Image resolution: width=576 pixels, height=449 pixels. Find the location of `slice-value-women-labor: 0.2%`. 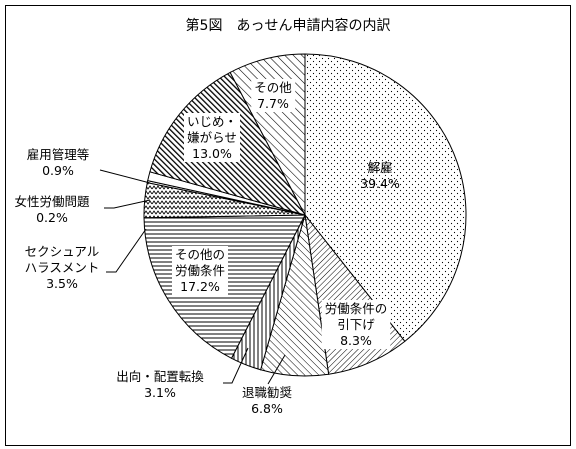

slice-value-women-labor: 0.2% is located at coordinates (52, 217).